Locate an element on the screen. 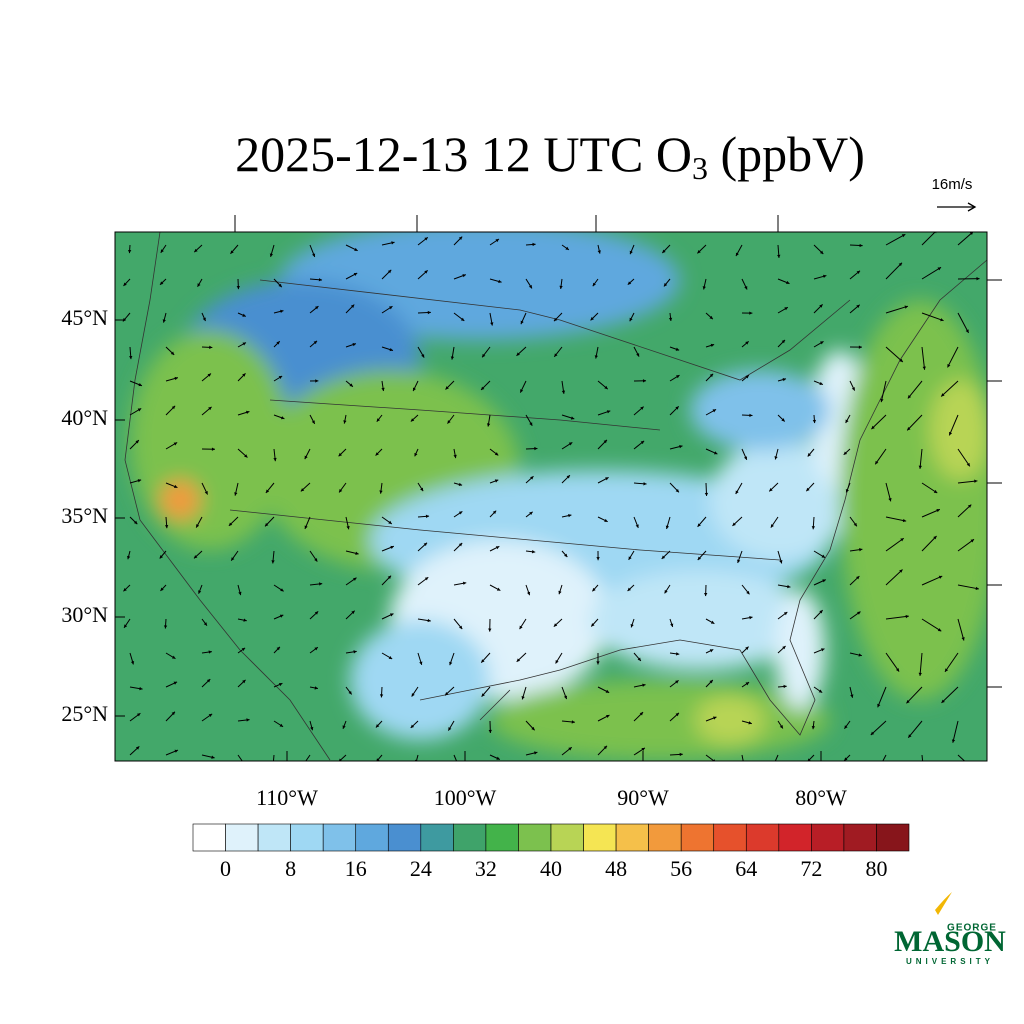 This screenshot has width=1024, height=1024. colorbar-box is located at coordinates (697, 837).